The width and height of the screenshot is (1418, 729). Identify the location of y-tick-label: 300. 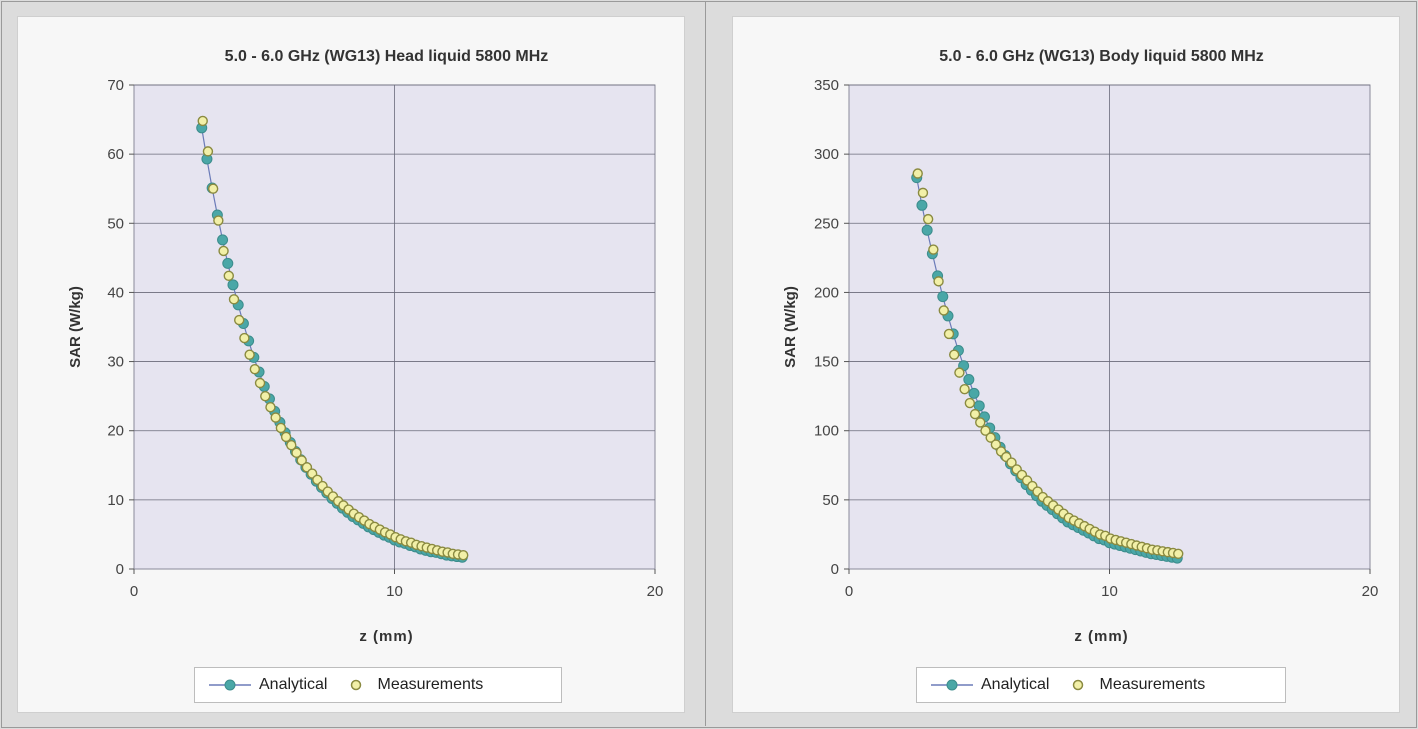
(826, 154).